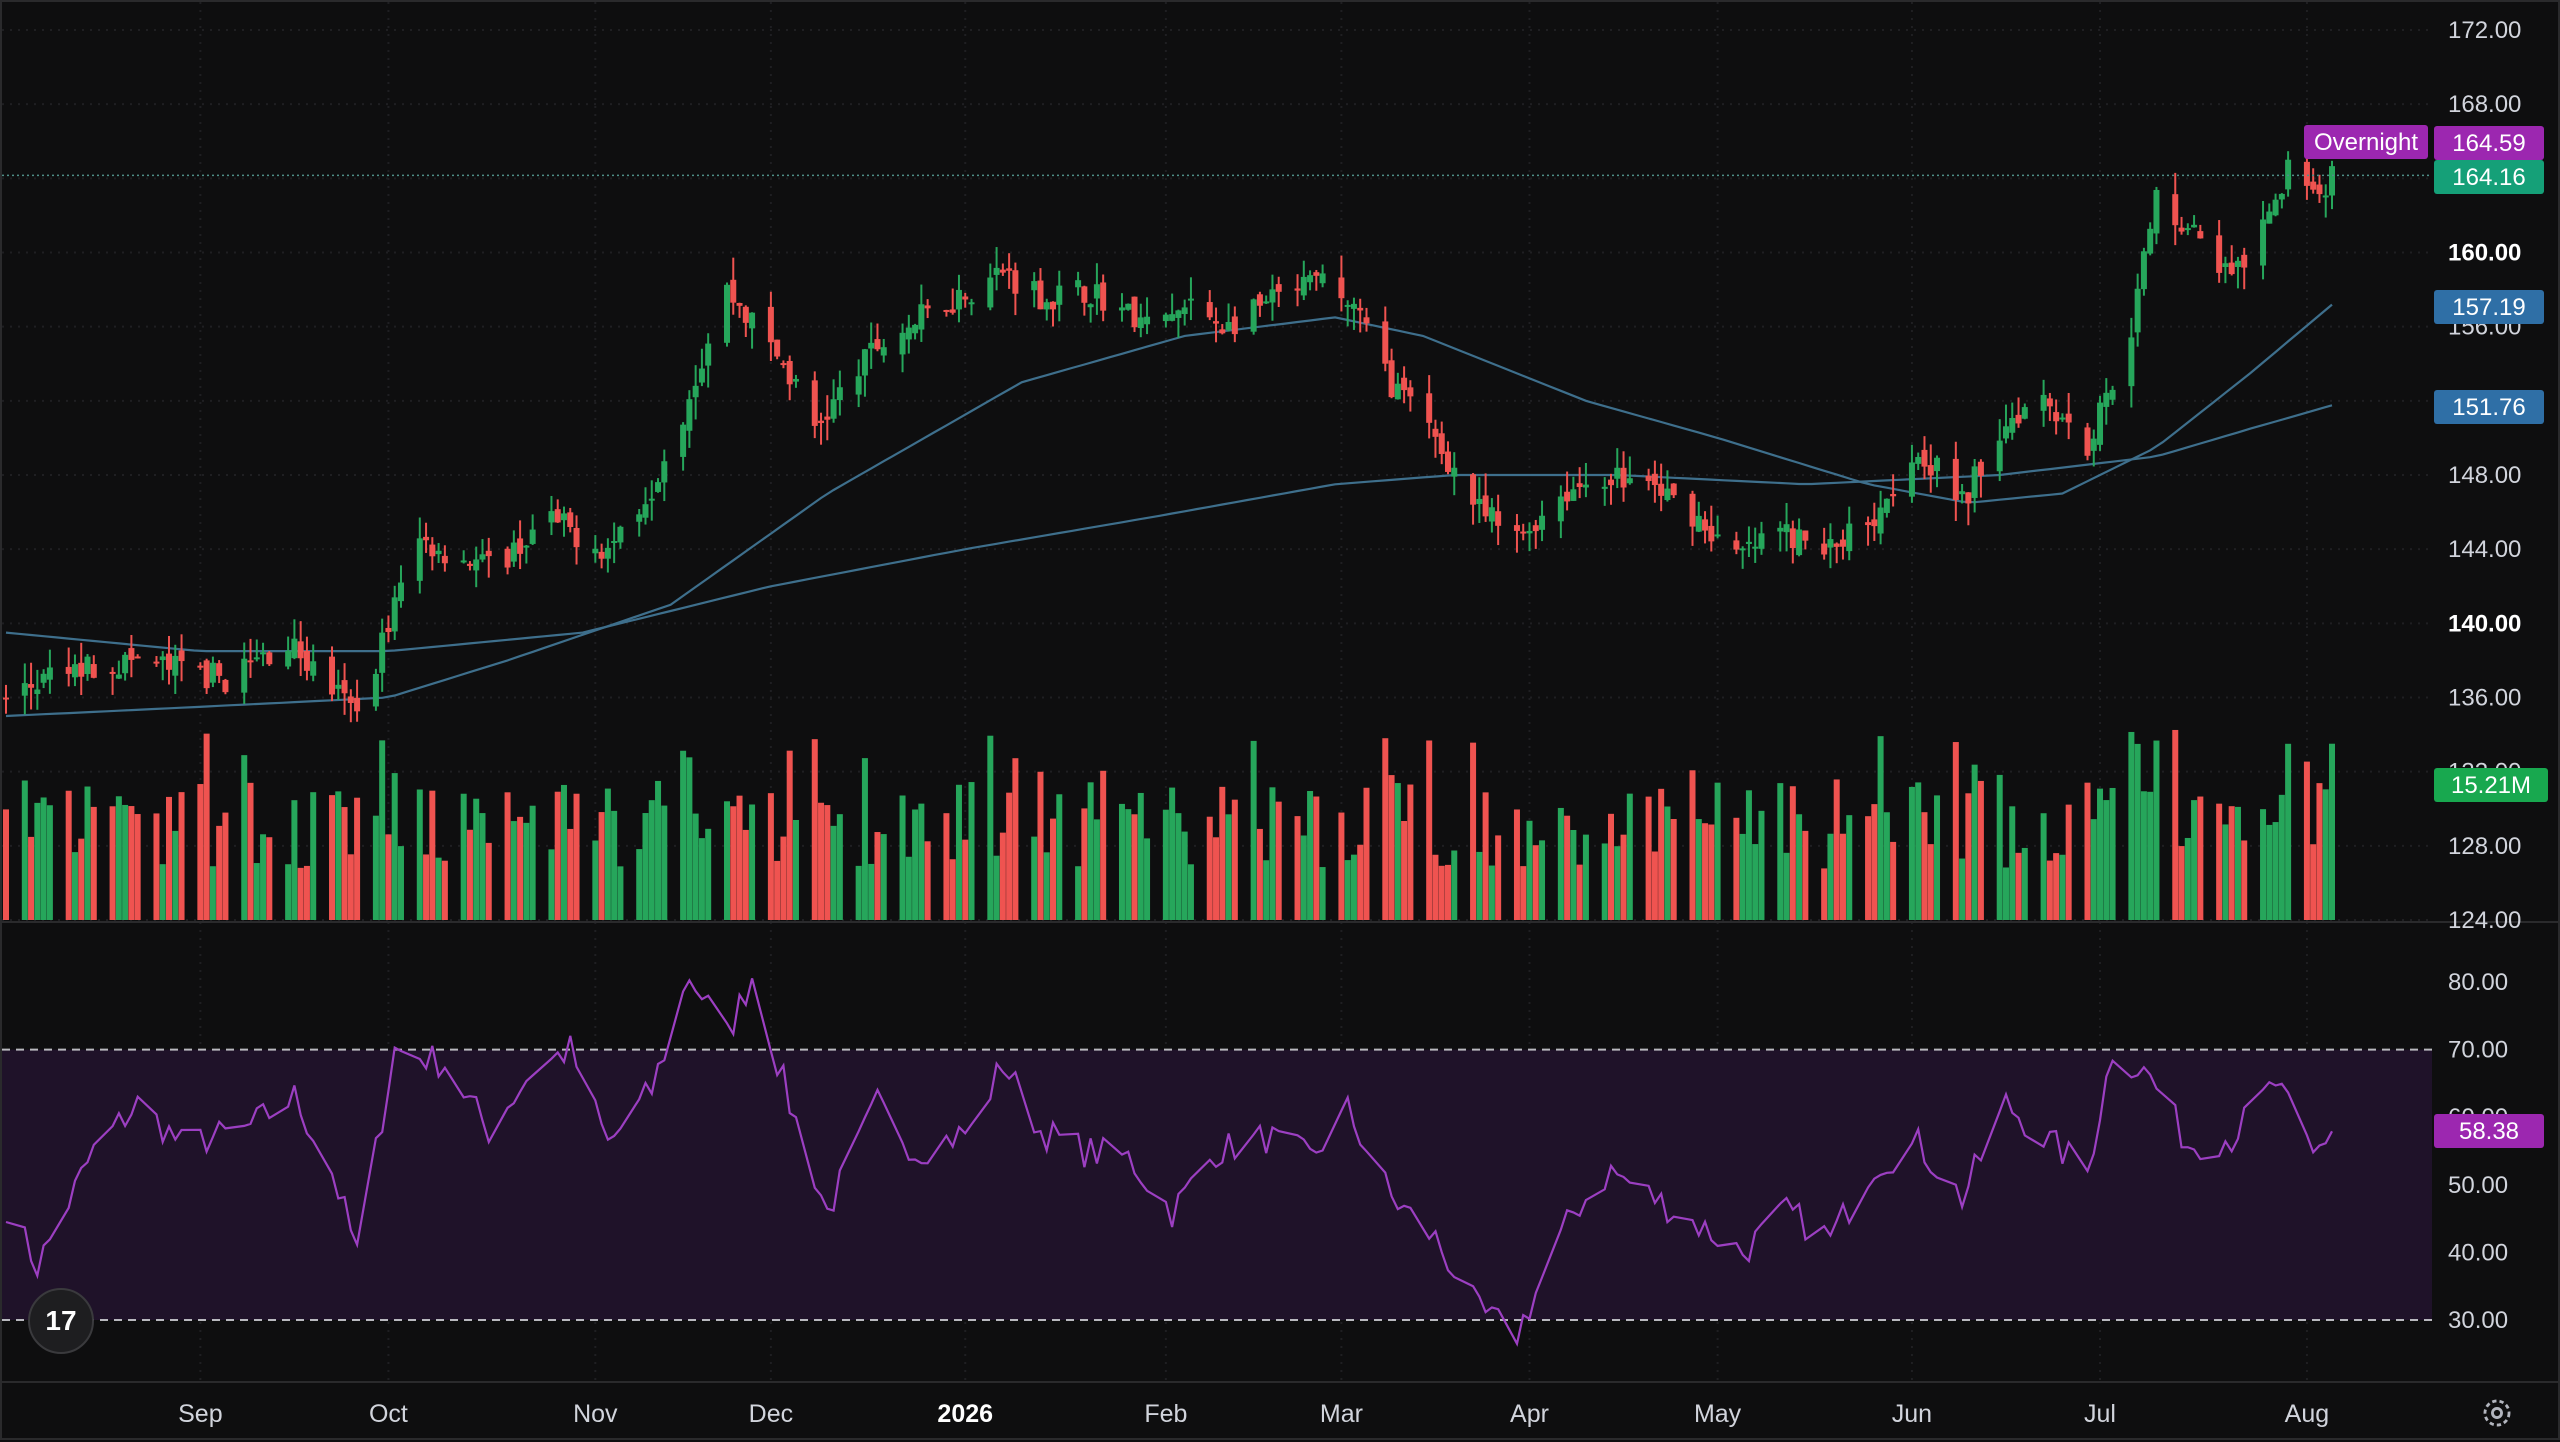  What do you see at coordinates (2484, 253) in the screenshot?
I see `price-tick-label: 160.00` at bounding box center [2484, 253].